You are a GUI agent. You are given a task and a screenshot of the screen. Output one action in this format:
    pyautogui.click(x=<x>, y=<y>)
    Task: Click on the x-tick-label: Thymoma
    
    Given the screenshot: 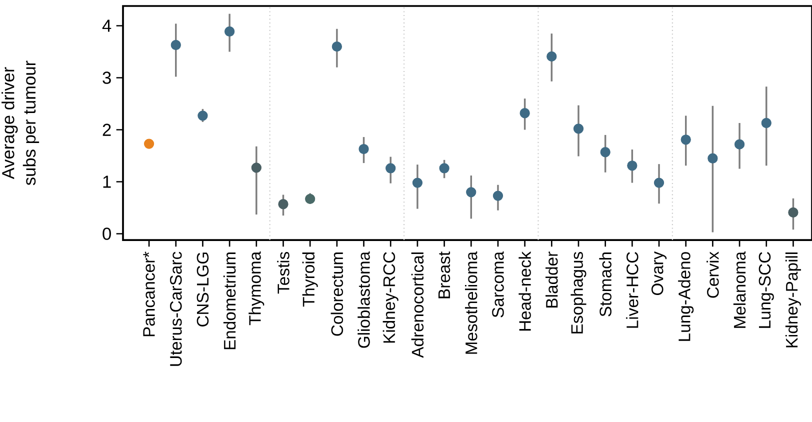 What is the action you would take?
    pyautogui.click(x=256, y=288)
    